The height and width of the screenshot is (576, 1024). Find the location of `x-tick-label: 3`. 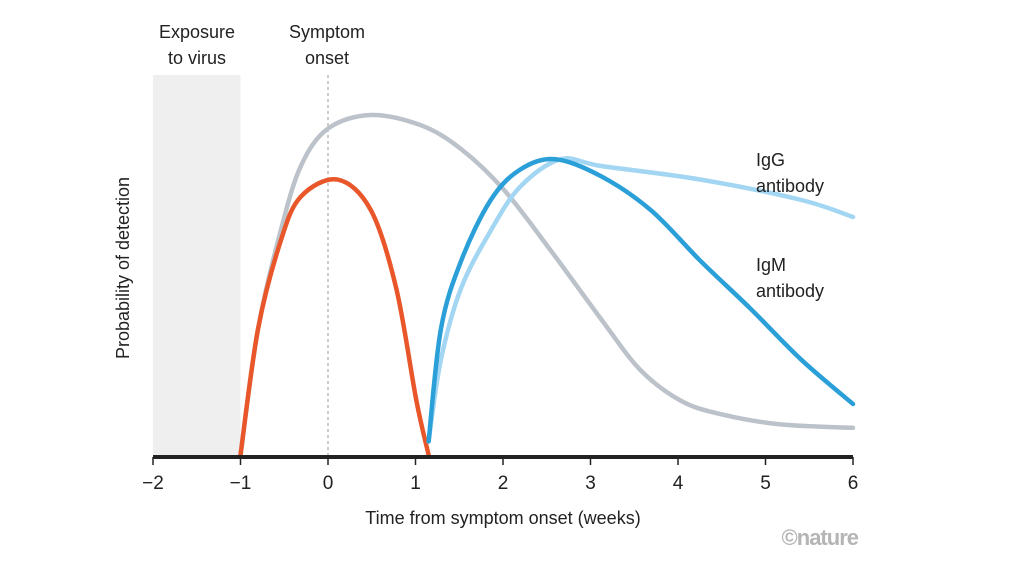

x-tick-label: 3 is located at coordinates (590, 483).